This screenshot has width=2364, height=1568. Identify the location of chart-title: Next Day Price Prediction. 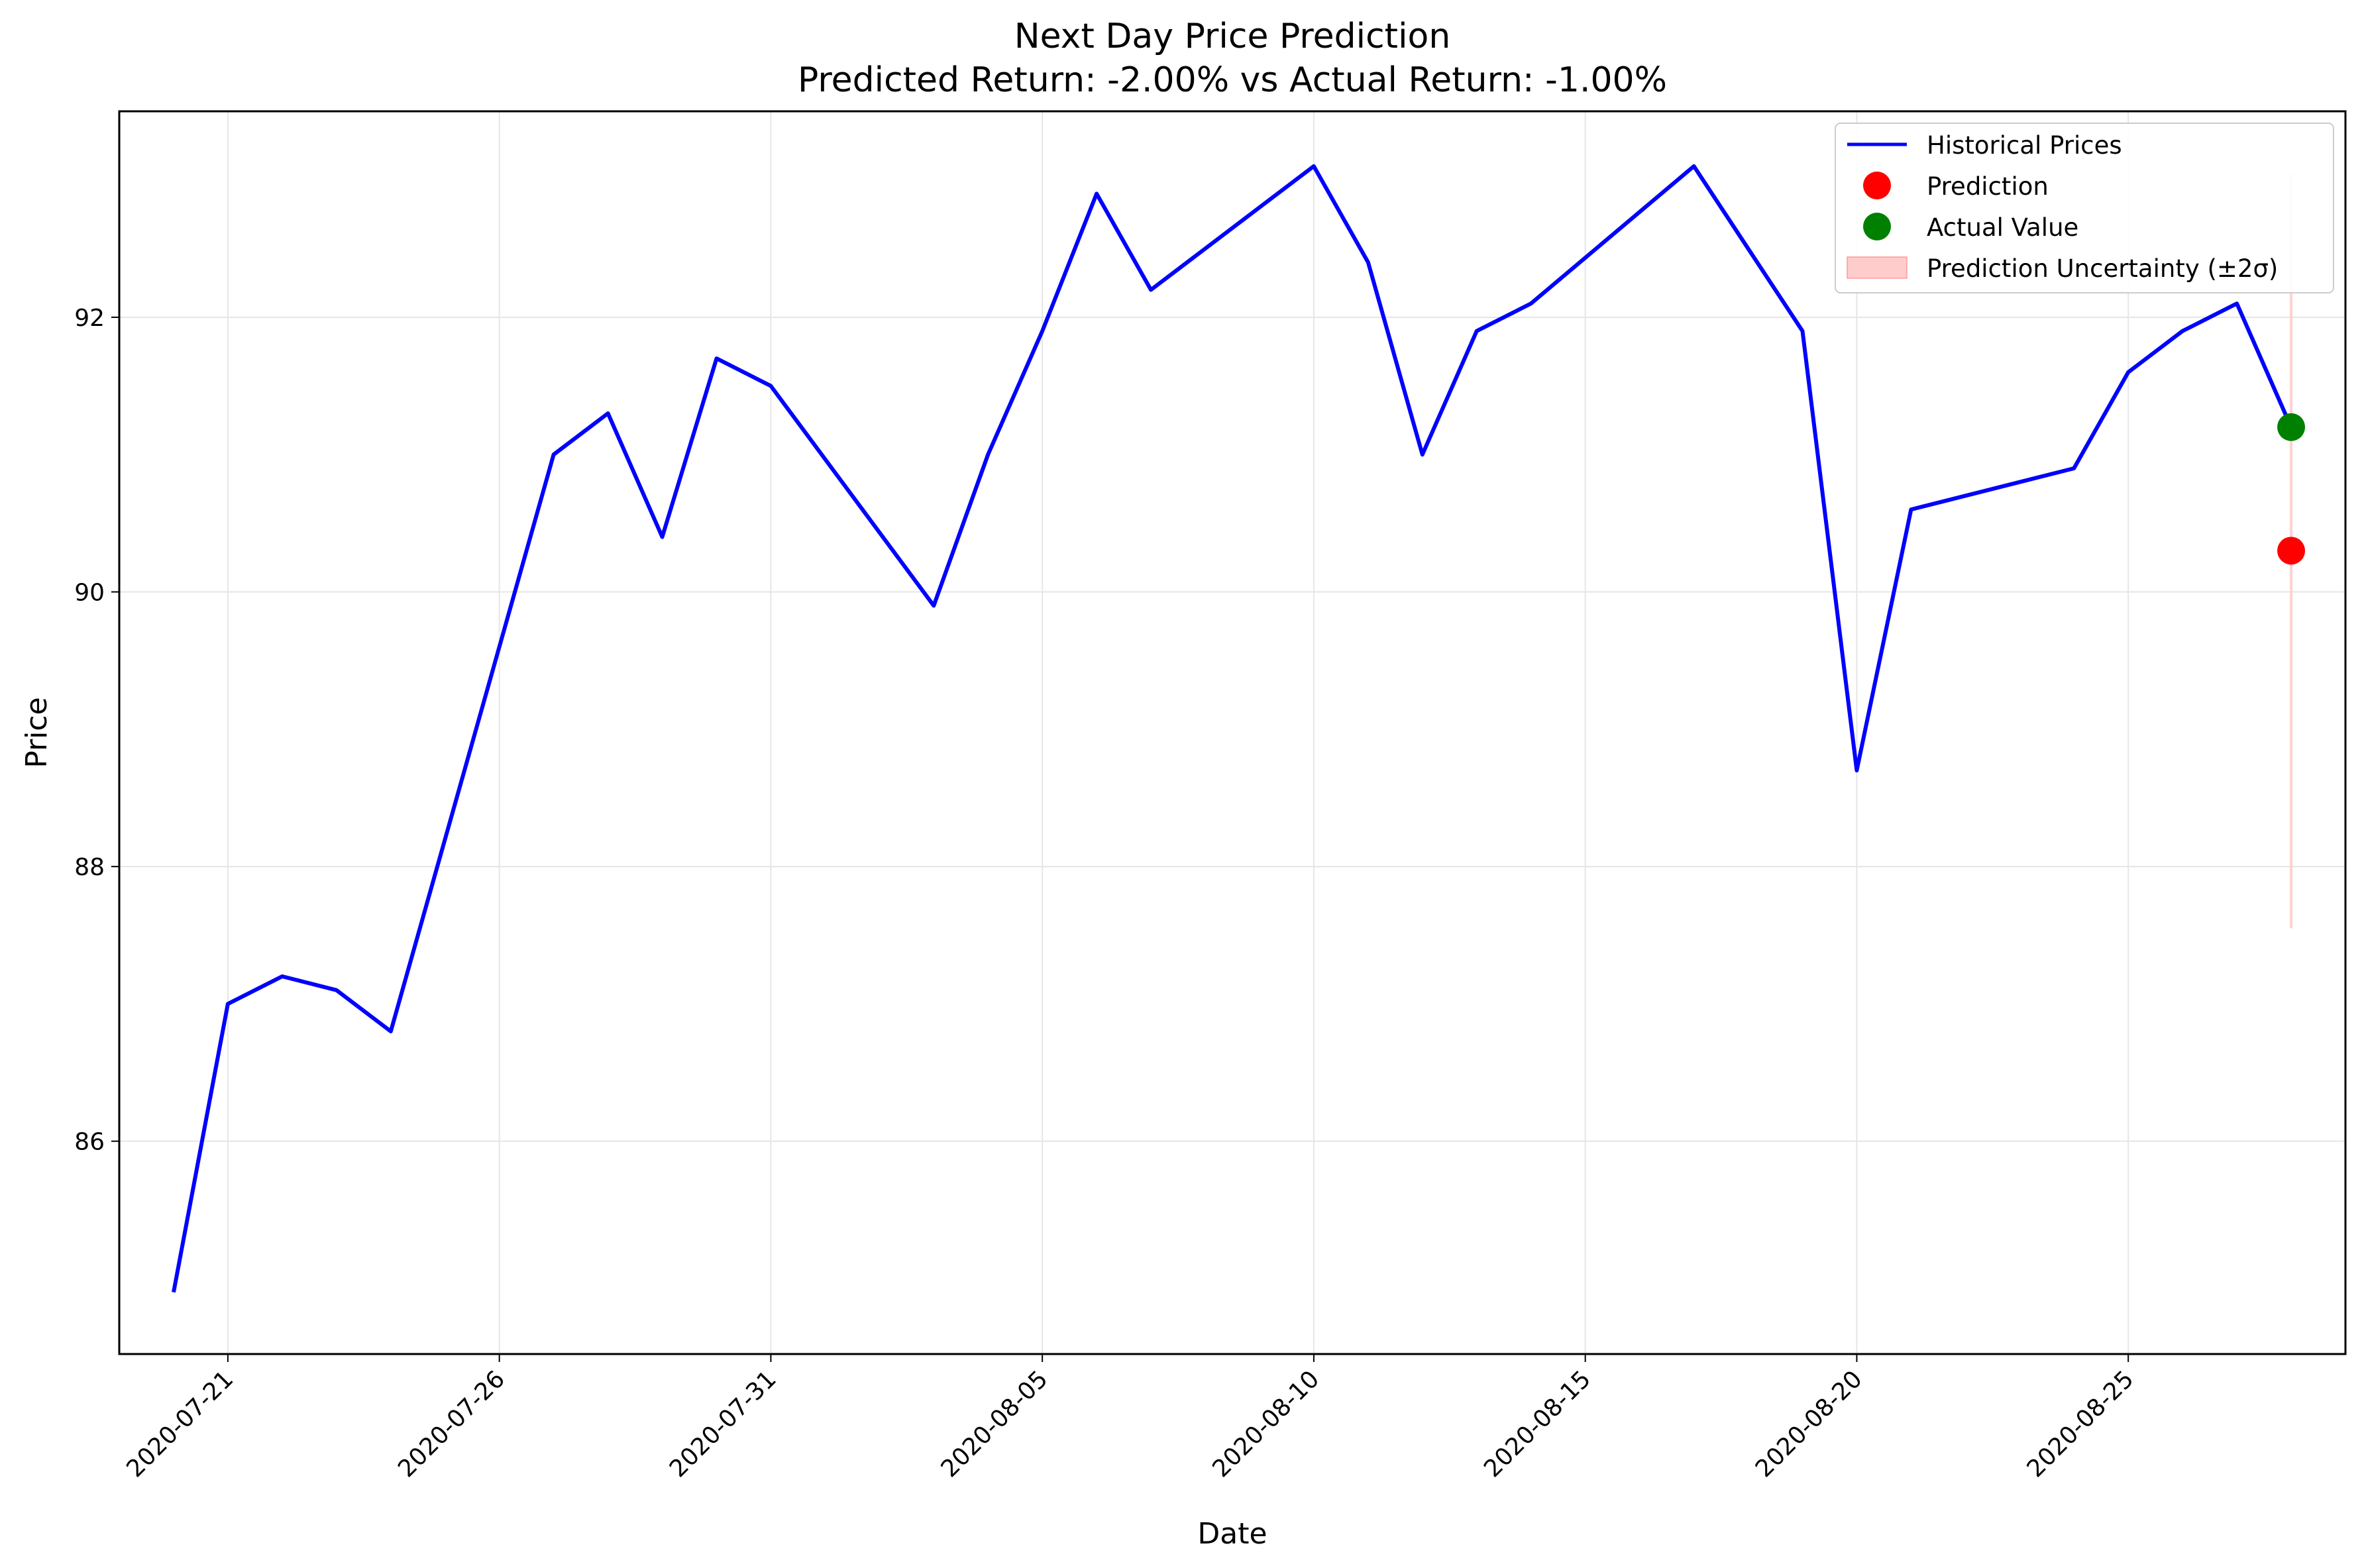
(1232, 36).